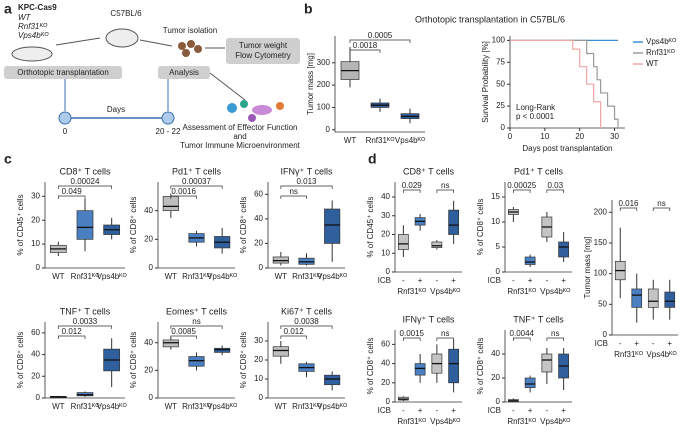 The image size is (685, 432). I want to click on annotation: p < 0.0001, so click(535, 116).